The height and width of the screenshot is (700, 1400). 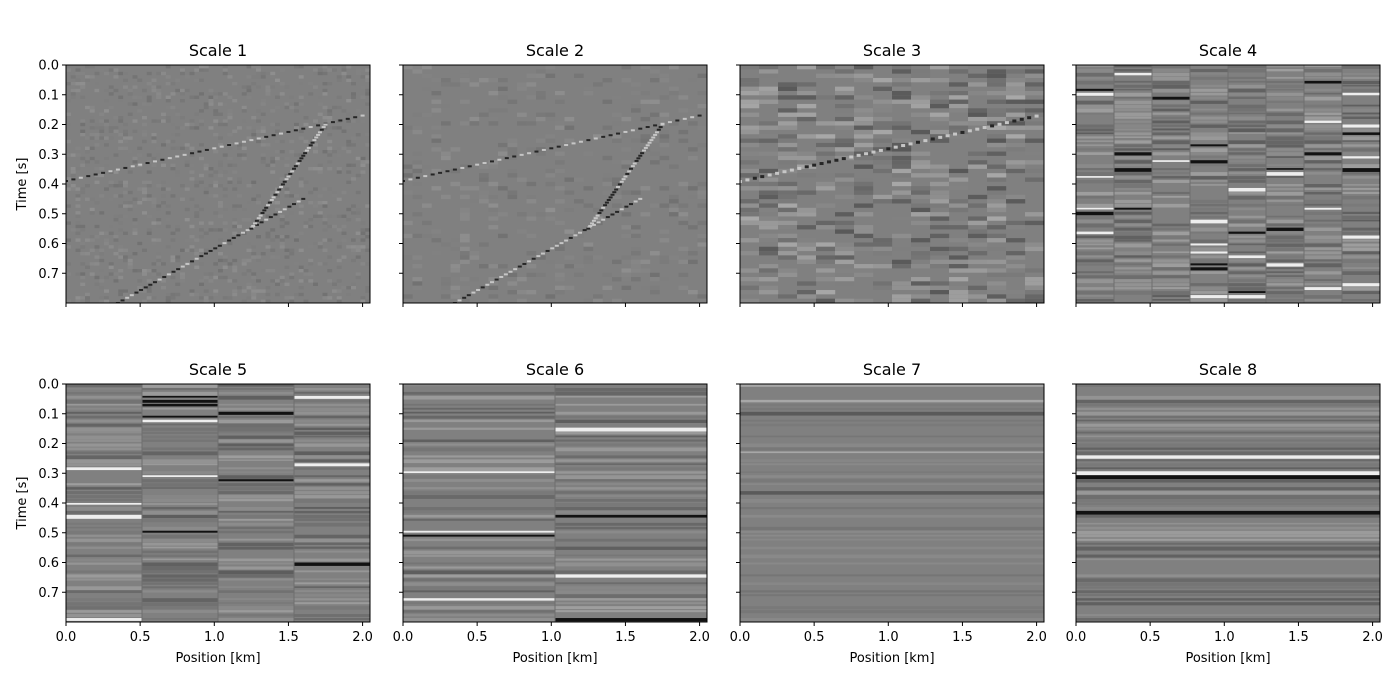 I want to click on panel-title: Scale 3, so click(x=892, y=50).